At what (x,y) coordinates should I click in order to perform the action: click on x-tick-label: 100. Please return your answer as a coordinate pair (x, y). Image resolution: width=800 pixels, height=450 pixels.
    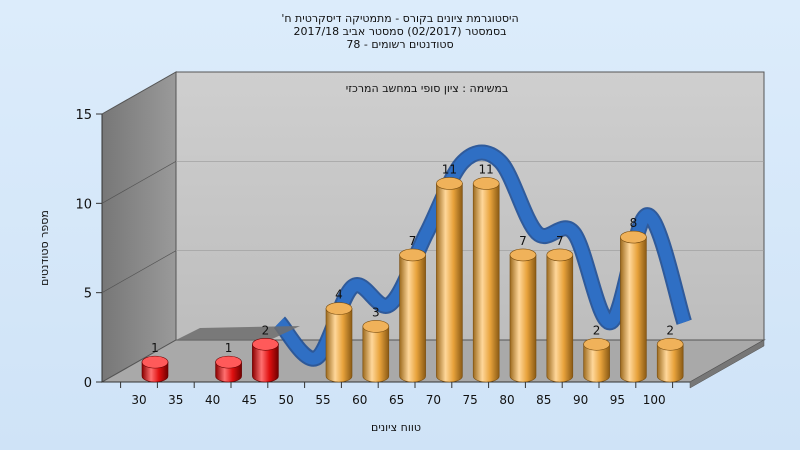
    Looking at the image, I should click on (654, 400).